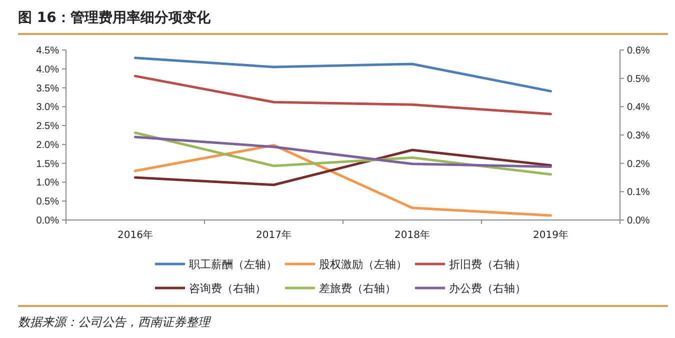 The image size is (675, 338). What do you see at coordinates (550, 235) in the screenshot?
I see `x-tick-label: 2019年` at bounding box center [550, 235].